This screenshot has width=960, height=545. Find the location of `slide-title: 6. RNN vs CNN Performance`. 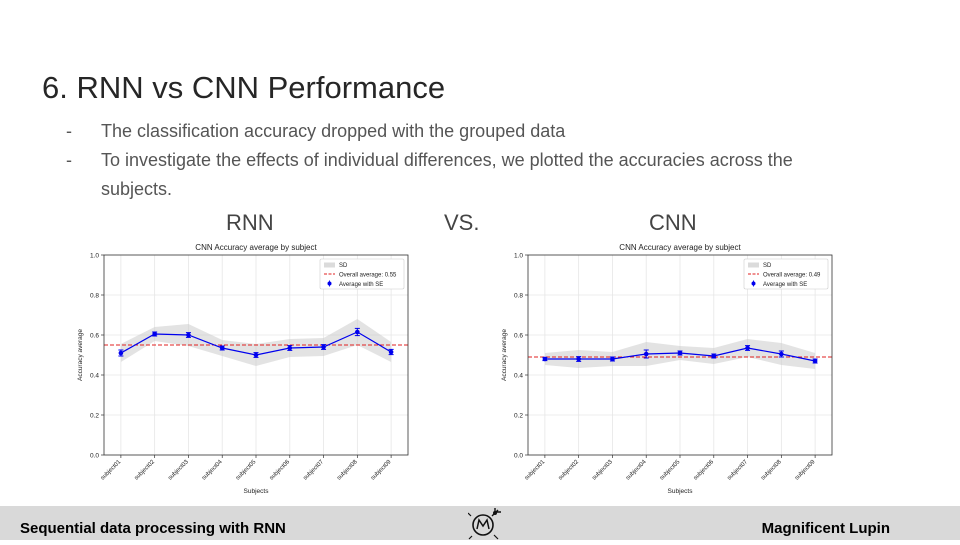

slide-title: 6. RNN vs CNN Performance is located at coordinates (244, 87).